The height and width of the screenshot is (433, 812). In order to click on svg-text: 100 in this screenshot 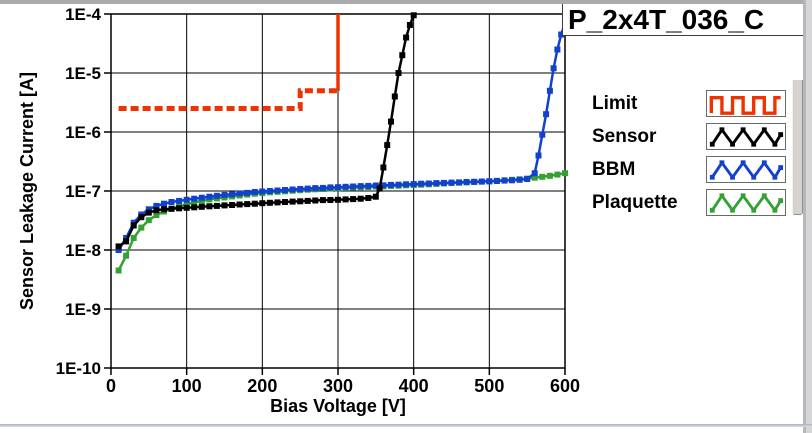, I will do `click(187, 386)`.